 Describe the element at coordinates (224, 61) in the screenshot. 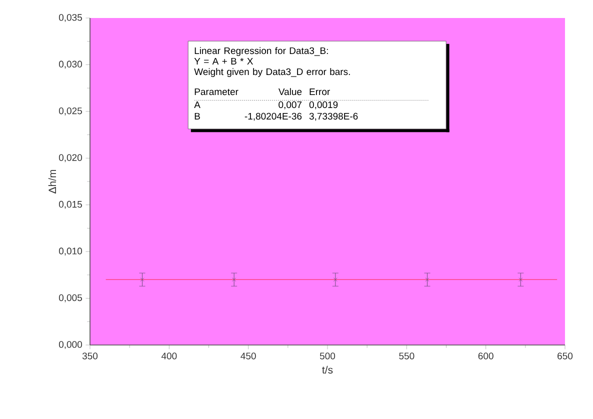

I see `annotation: Y = A + B * X` at that location.